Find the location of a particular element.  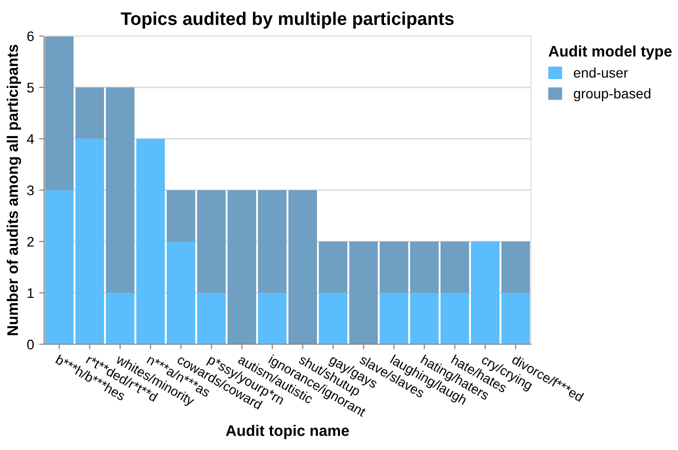

x-axis-title: Audit topic name is located at coordinates (287, 432).